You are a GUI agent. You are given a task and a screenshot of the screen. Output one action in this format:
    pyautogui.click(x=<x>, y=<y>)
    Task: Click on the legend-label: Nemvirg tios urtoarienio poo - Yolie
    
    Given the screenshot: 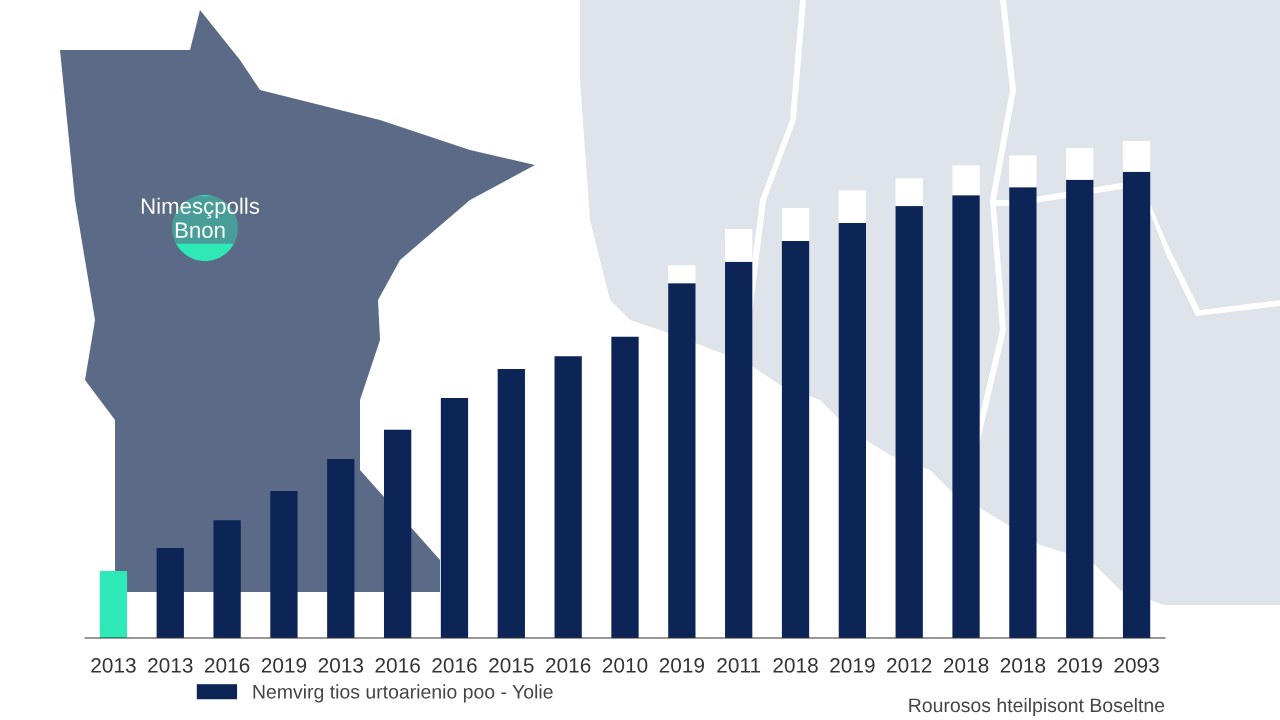 What is the action you would take?
    pyautogui.click(x=403, y=693)
    